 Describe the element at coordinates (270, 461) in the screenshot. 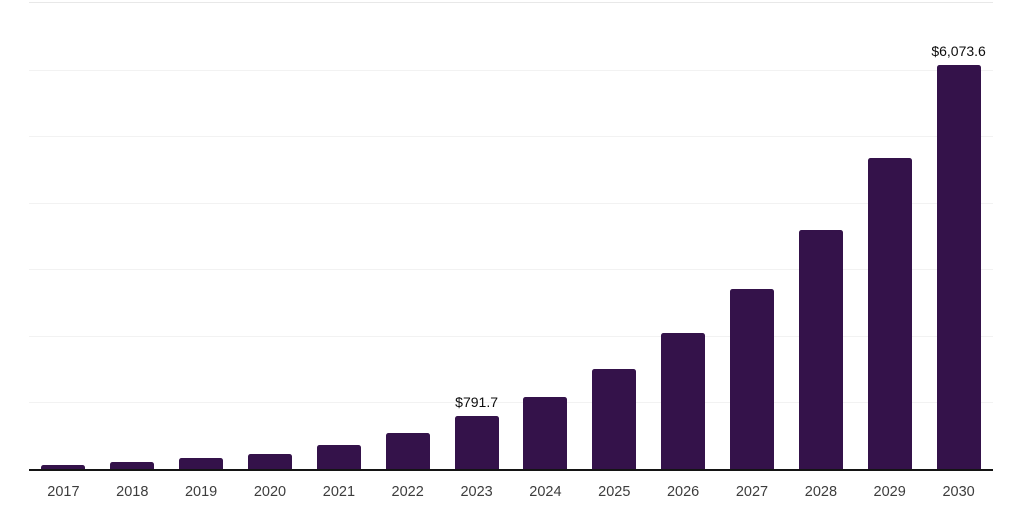

I see `bar-2020` at that location.